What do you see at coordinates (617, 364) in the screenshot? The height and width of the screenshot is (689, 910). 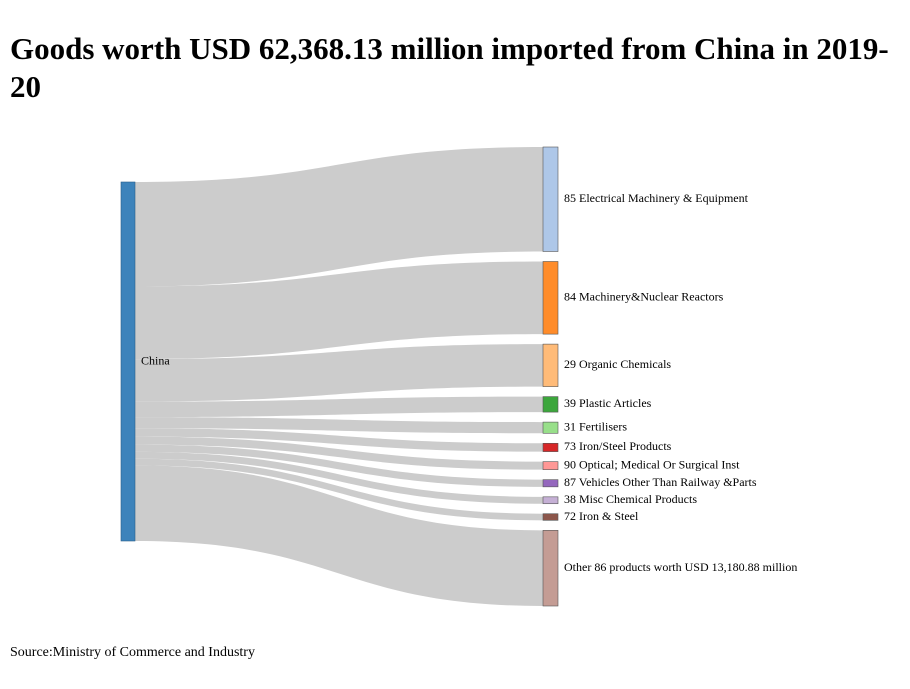 I see `sankey-target-label: 29 Organic Chemicals` at bounding box center [617, 364].